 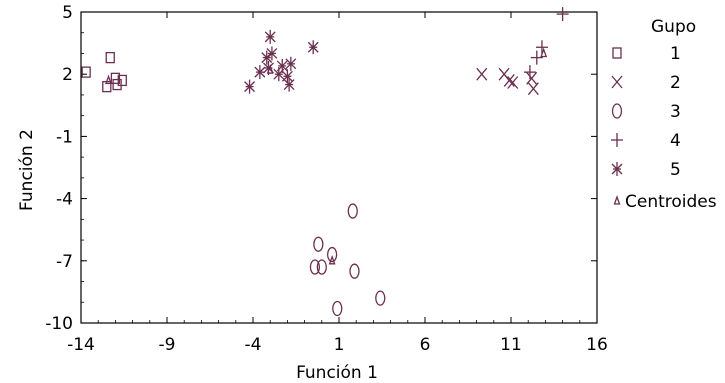 What do you see at coordinates (64, 262) in the screenshot?
I see `y-tick-label: -7` at bounding box center [64, 262].